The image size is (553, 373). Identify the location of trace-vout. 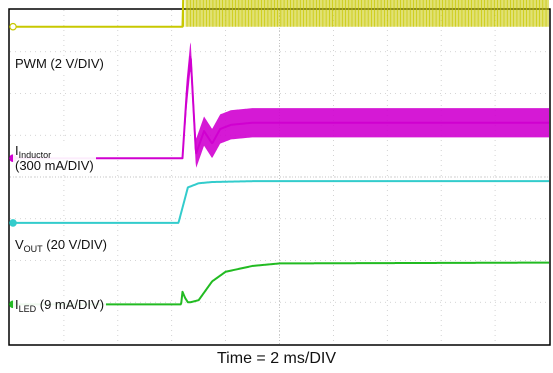
(279, 202).